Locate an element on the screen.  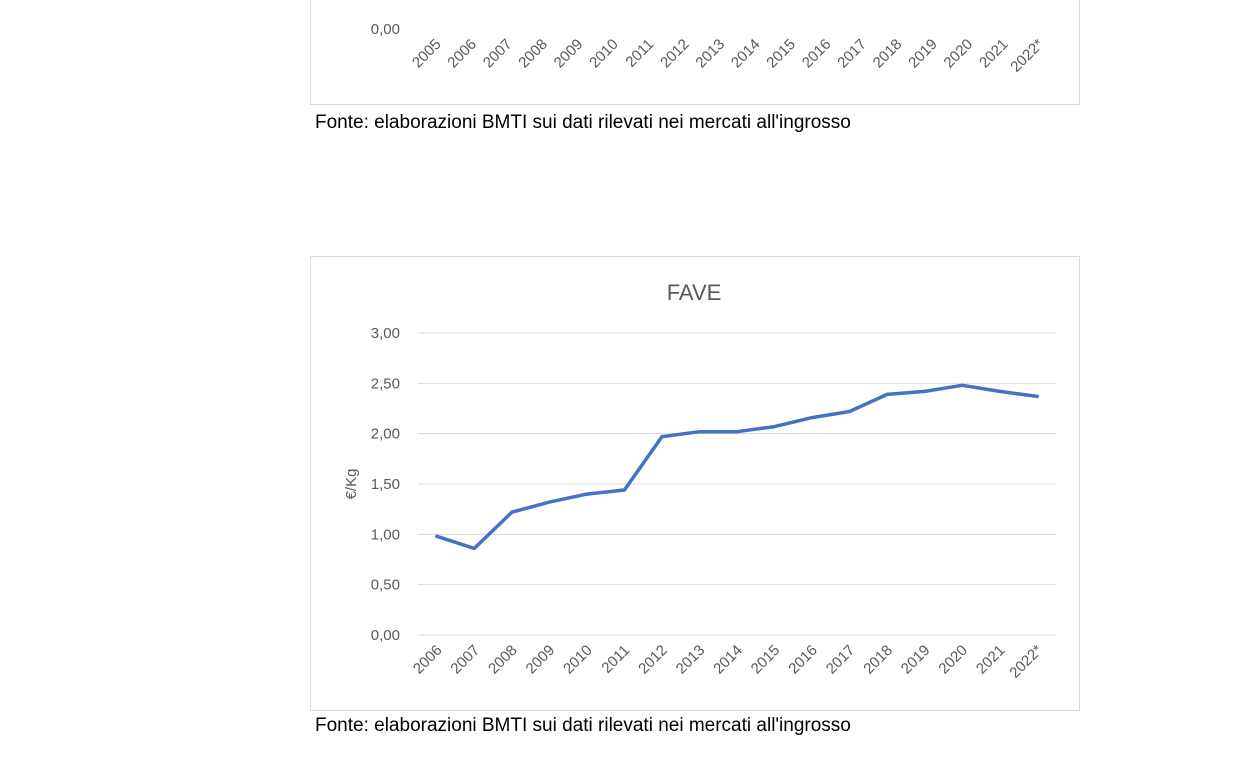
x-tick-label: 2022* is located at coordinates (1026, 662).